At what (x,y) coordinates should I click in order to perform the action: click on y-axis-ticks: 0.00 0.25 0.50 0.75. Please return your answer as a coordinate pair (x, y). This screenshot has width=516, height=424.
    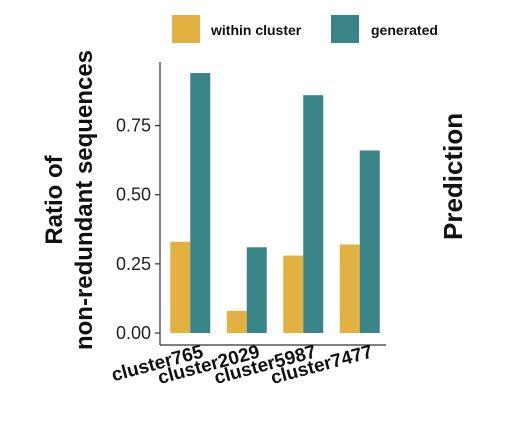
    Looking at the image, I should click on (138, 229).